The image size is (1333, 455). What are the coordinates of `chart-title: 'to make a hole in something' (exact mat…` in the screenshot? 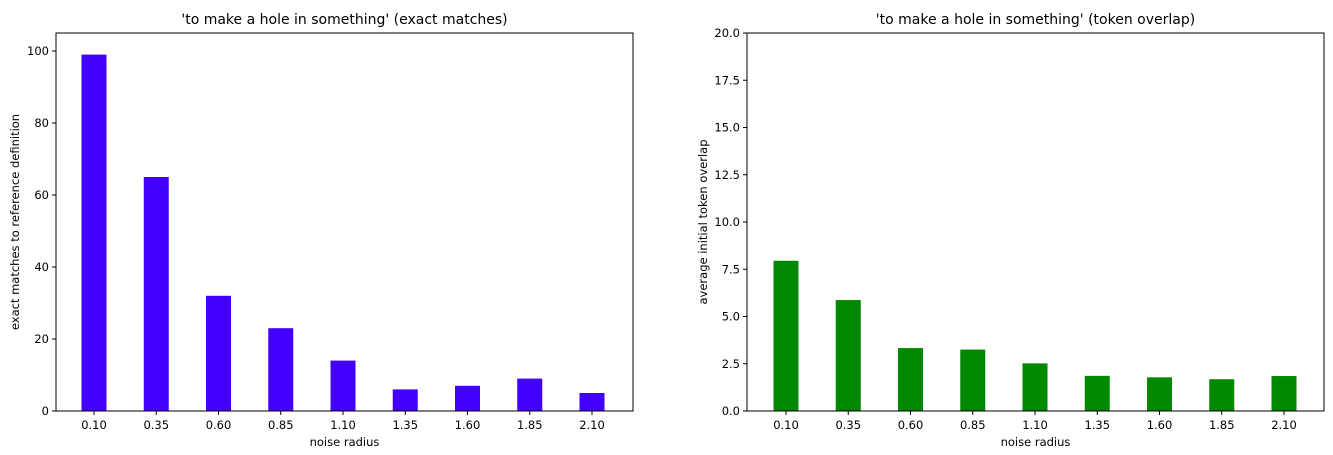 It's located at (344, 20).